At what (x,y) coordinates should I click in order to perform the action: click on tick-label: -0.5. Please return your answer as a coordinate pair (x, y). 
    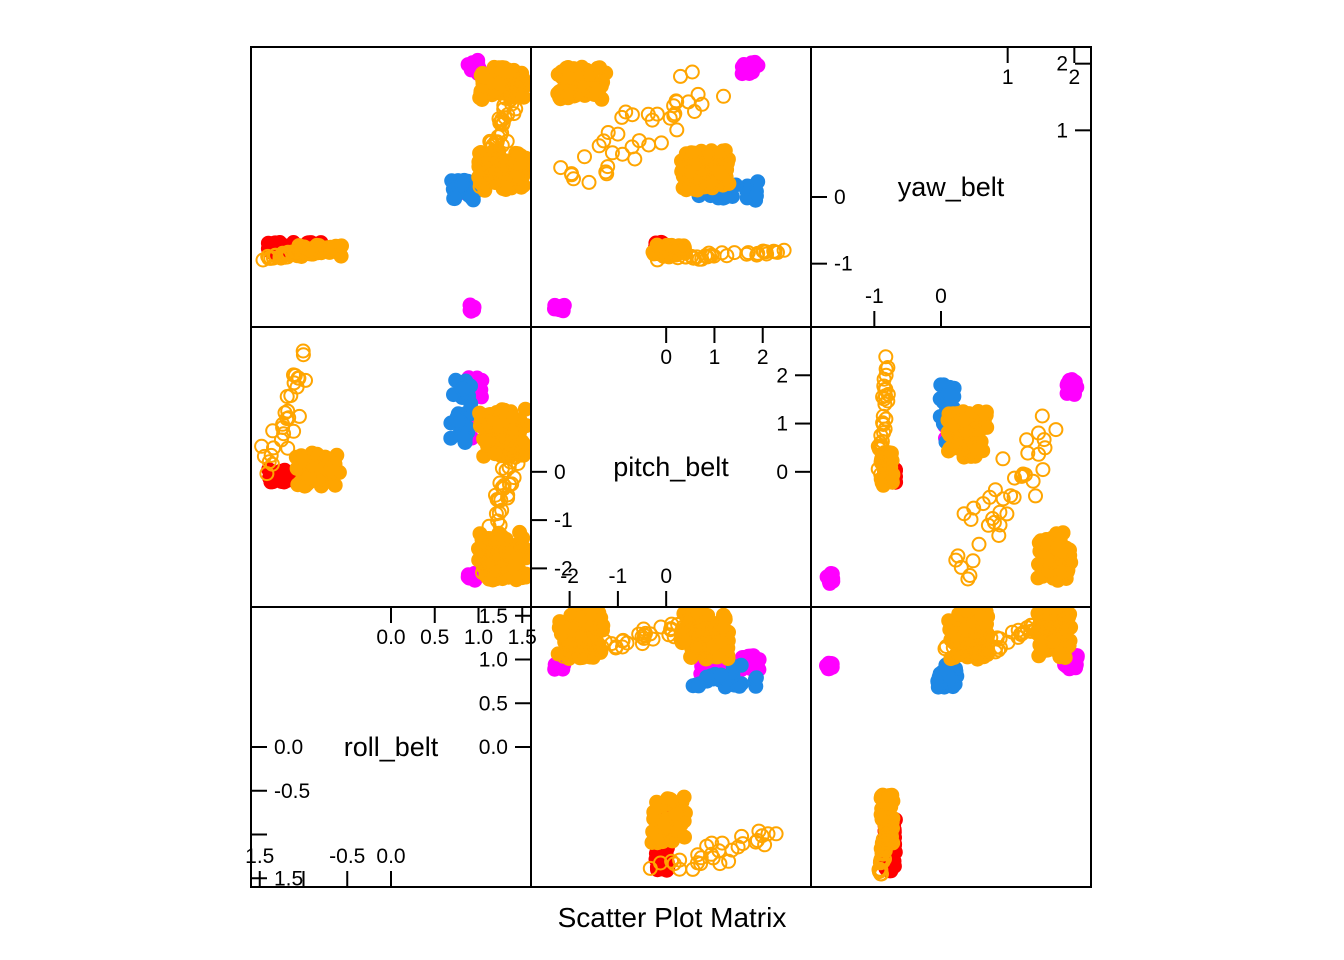
    Looking at the image, I should click on (347, 856).